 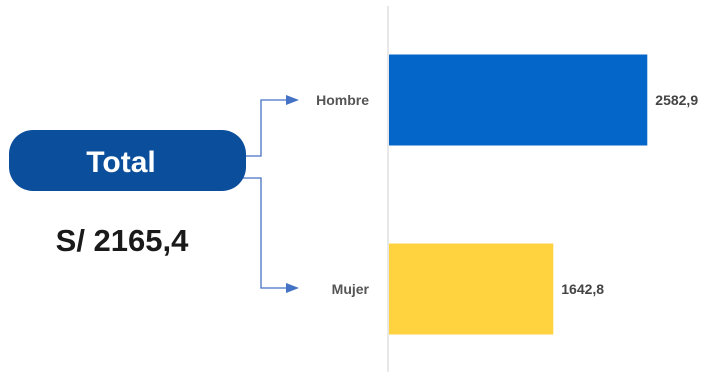 What do you see at coordinates (471, 289) in the screenshot?
I see `bar-mujer` at bounding box center [471, 289].